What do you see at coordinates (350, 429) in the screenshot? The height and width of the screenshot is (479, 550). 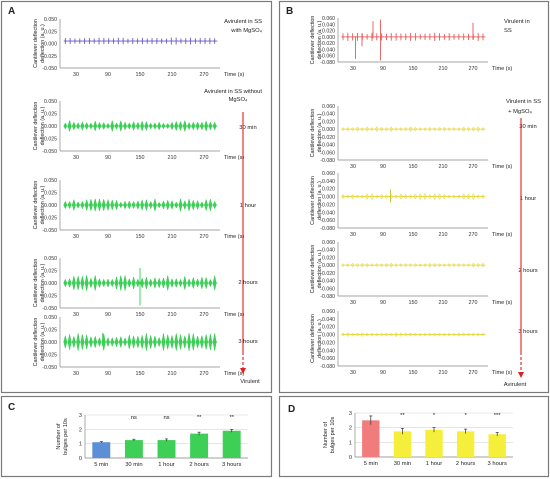 I see `y-tick-label: 2` at bounding box center [350, 429].